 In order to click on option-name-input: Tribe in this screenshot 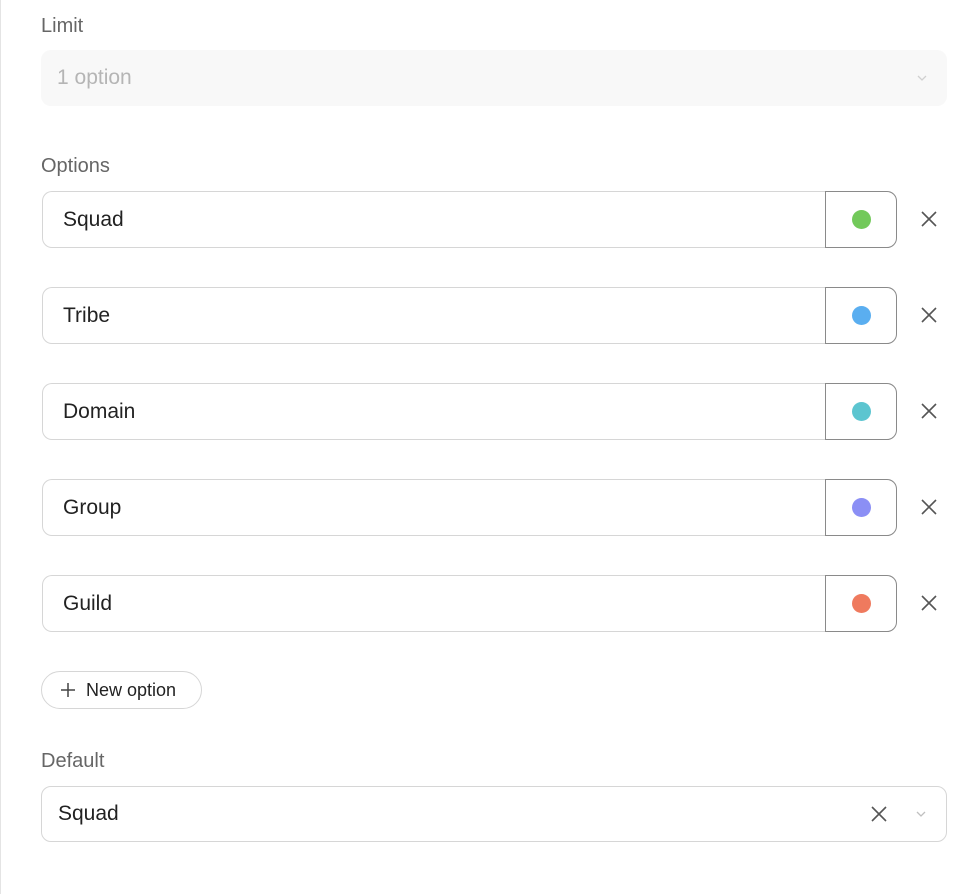, I will do `click(434, 315)`.